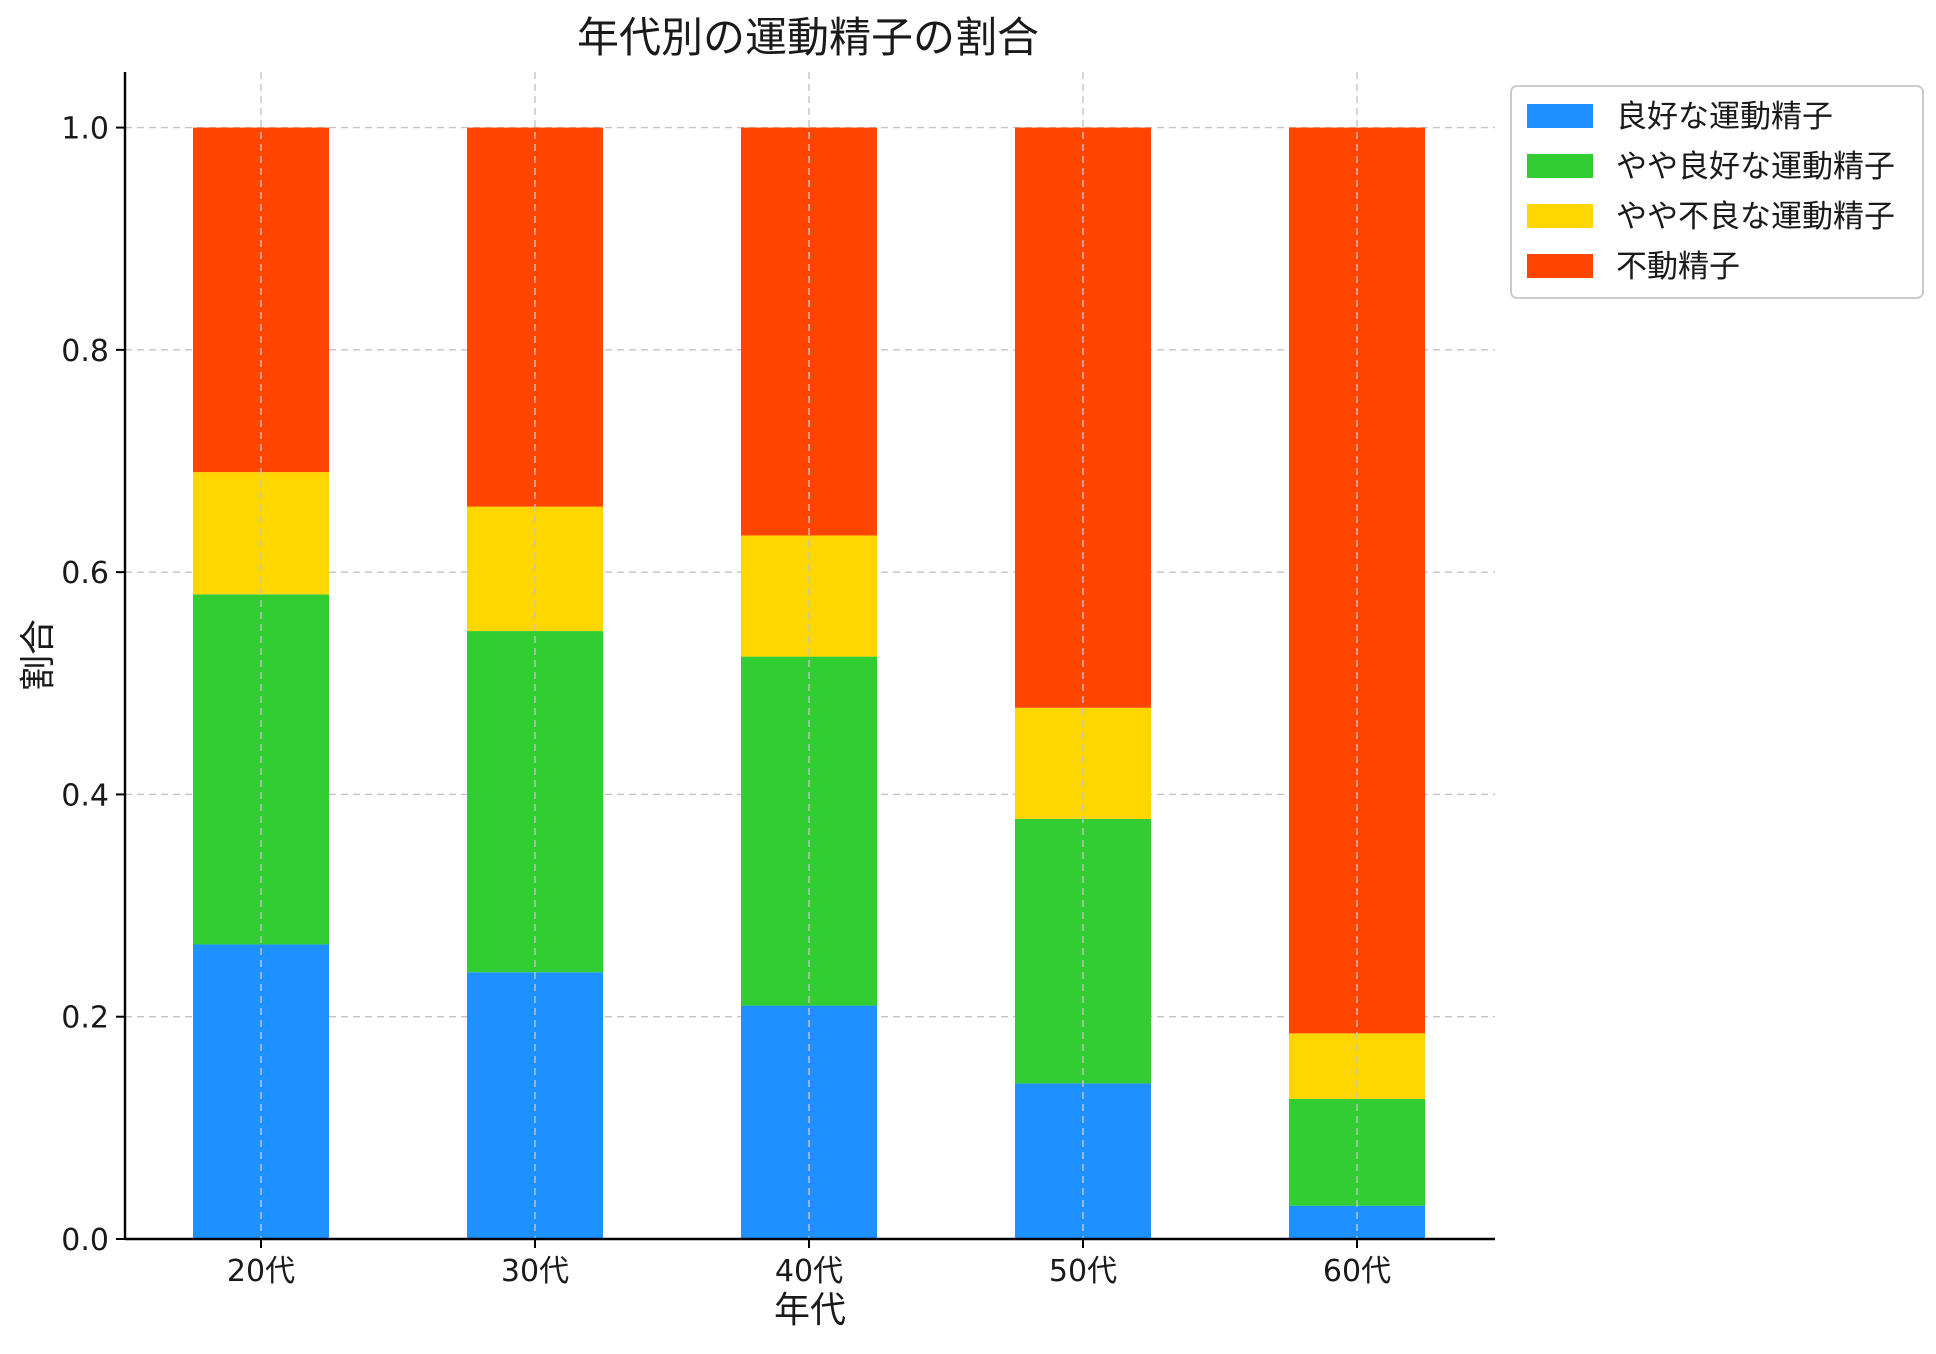 Image resolution: width=1936 pixels, height=1354 pixels. I want to click on x-axis-label: 年代, so click(810, 1310).